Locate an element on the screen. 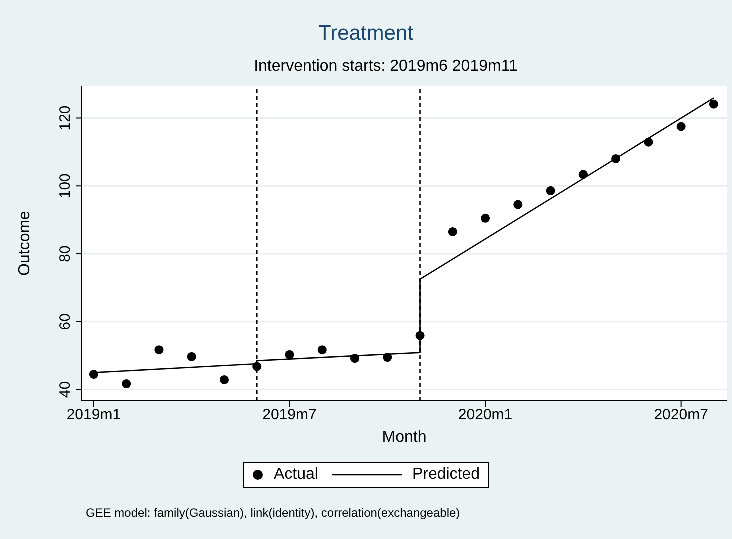 The image size is (732, 539). x-tick-label: 2020m7 is located at coordinates (681, 415).